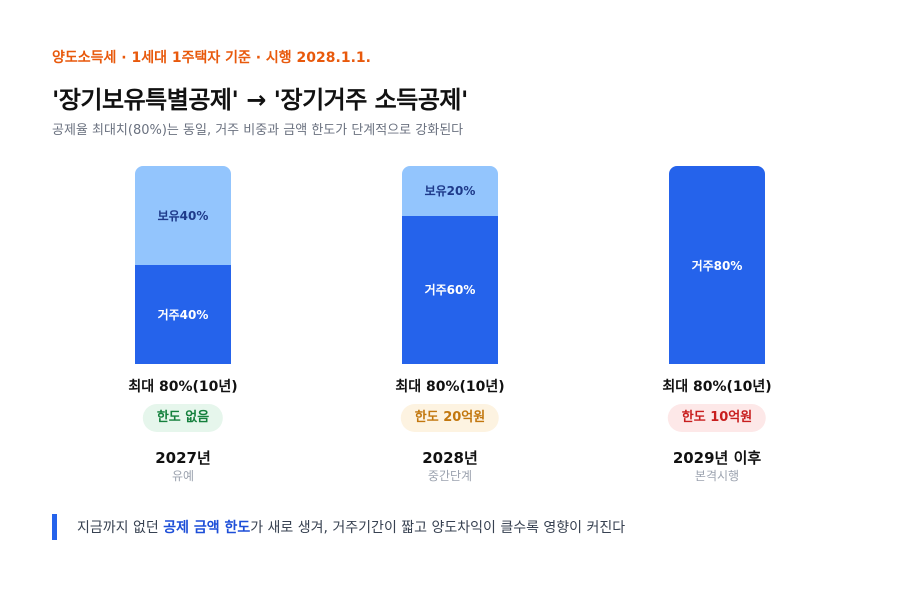  I want to click on cap-badge: 한도 10억원, so click(717, 418).